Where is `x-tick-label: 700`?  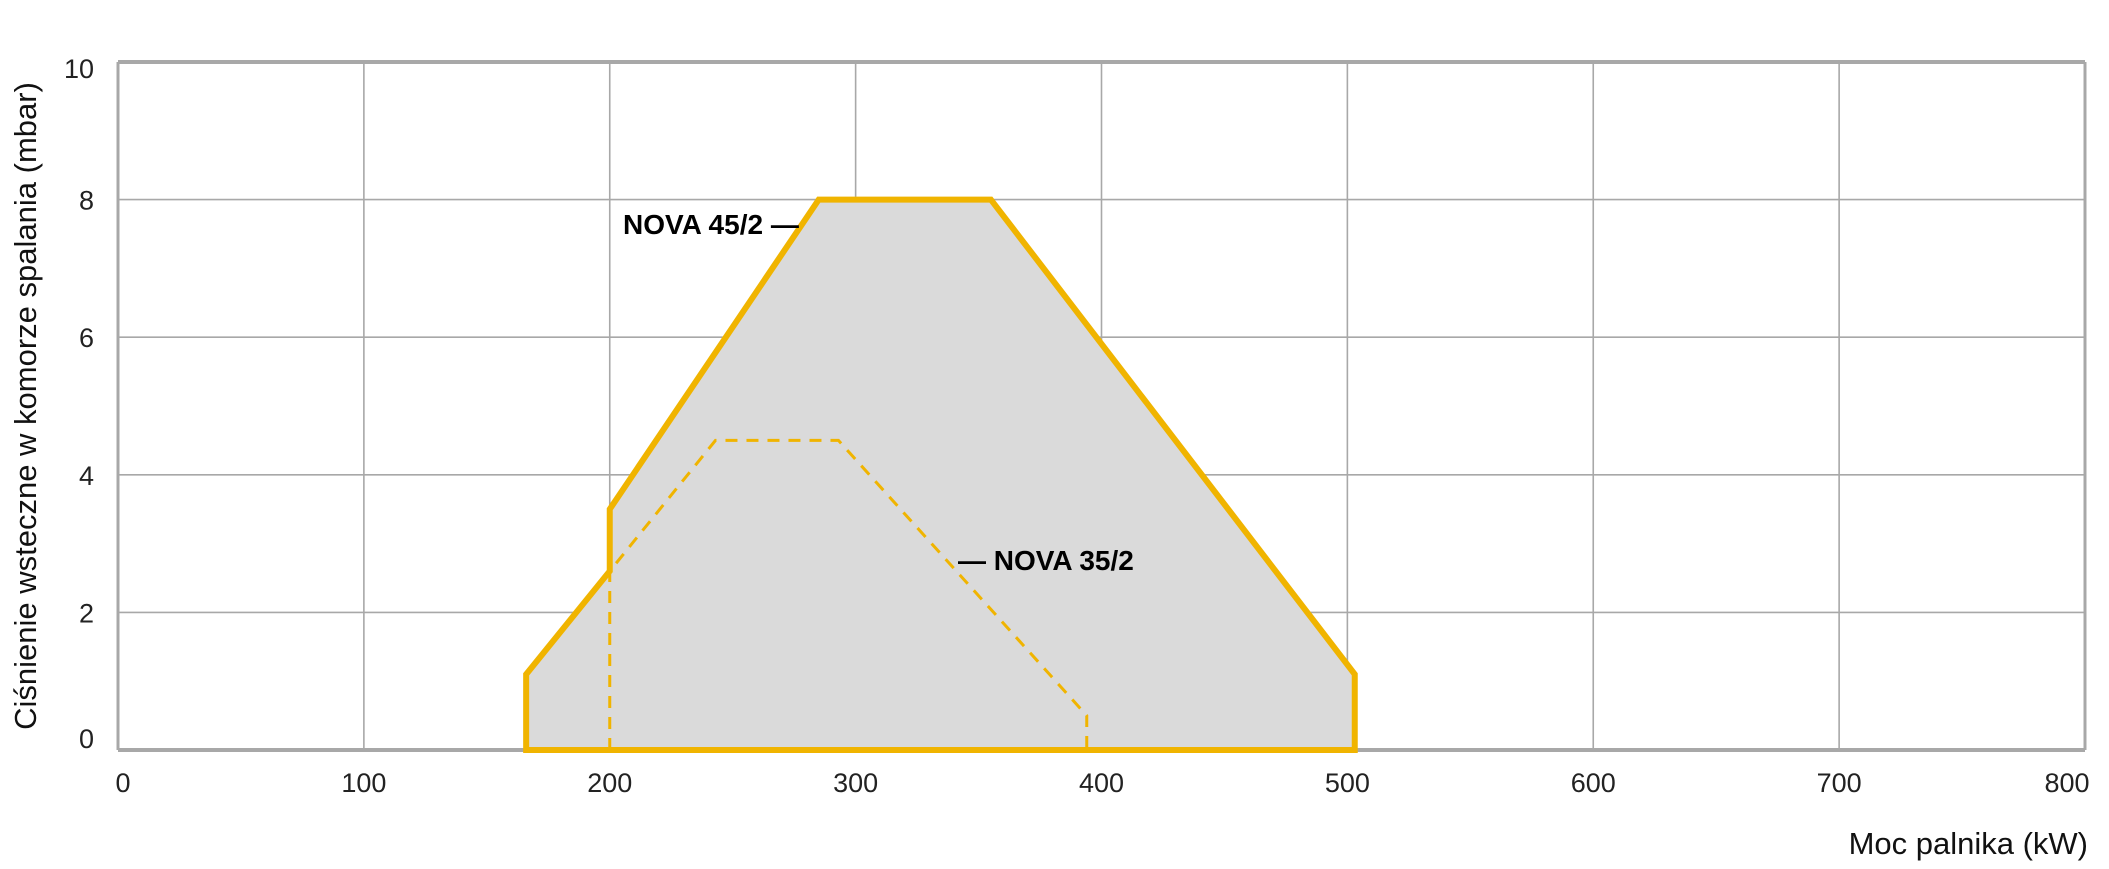 x-tick-label: 700 is located at coordinates (1839, 783).